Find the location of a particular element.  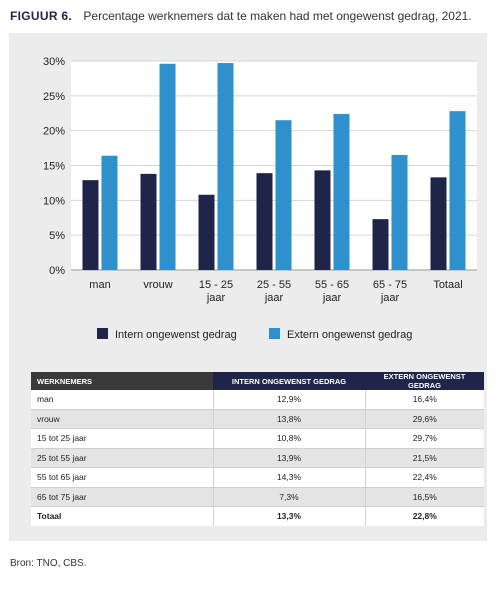

row-intern: 10,8% is located at coordinates (289, 438).